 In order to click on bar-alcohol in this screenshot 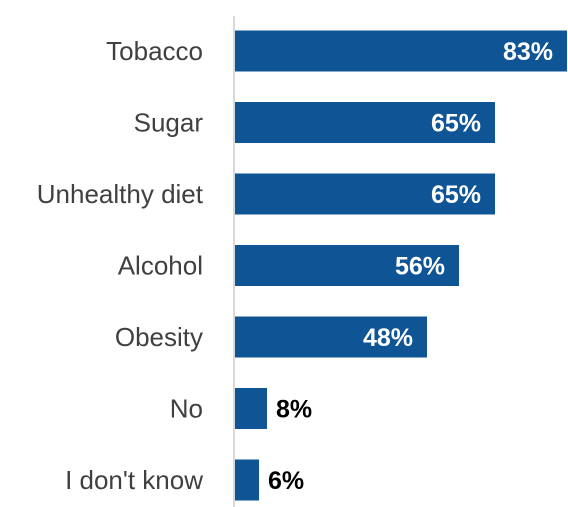, I will do `click(347, 265)`.